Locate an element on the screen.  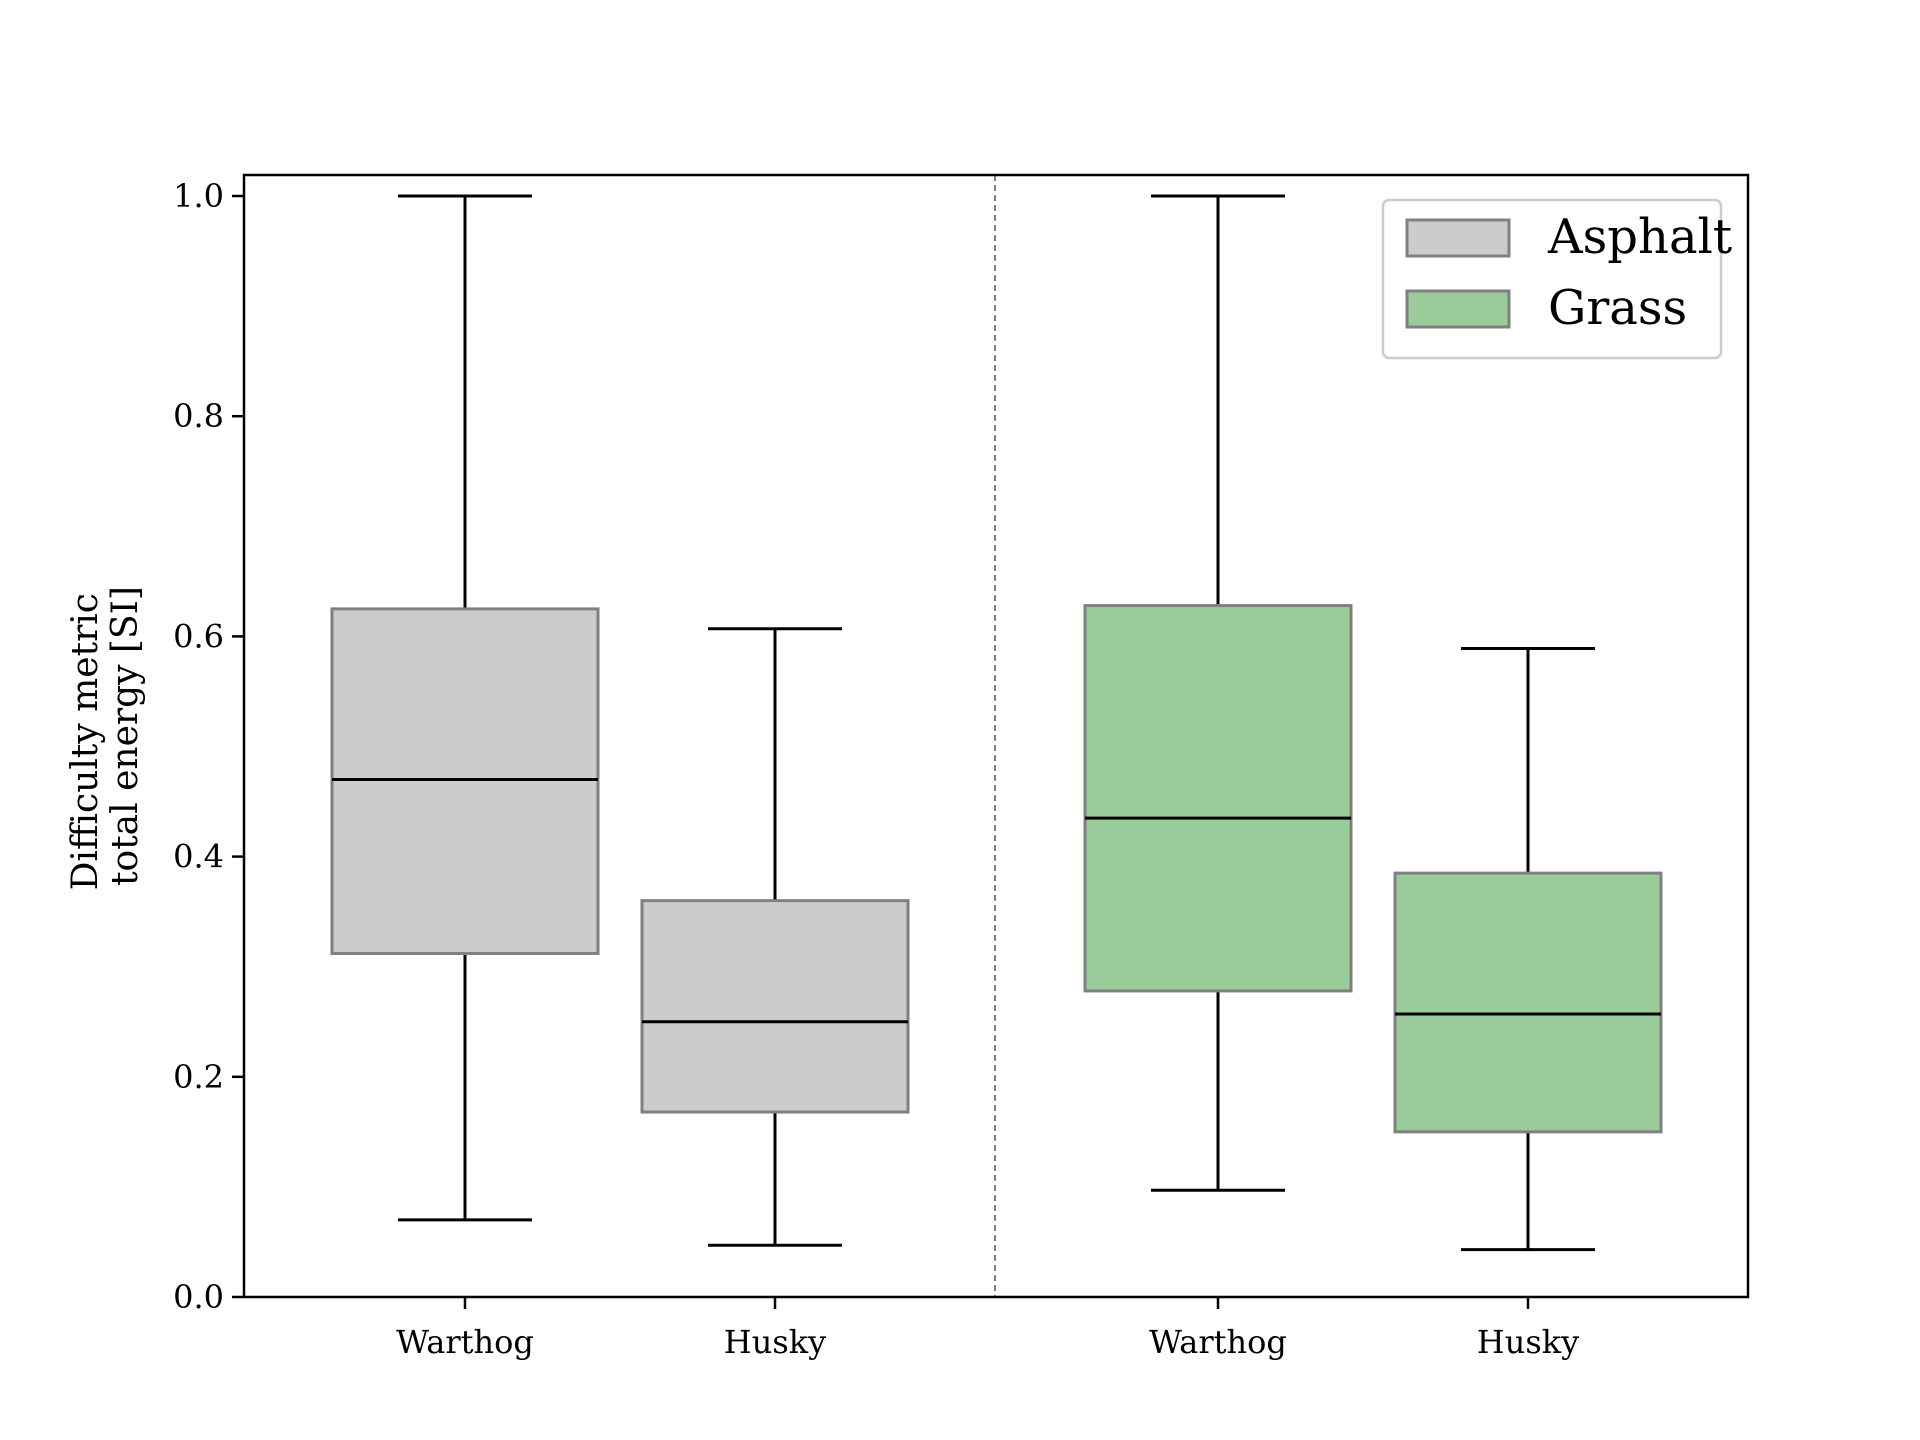
legend-swatch-asphalt is located at coordinates (1458, 238).